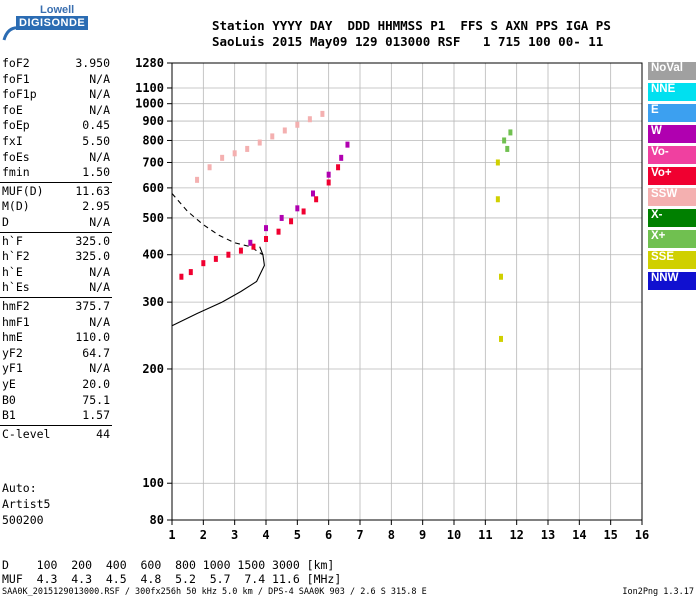 This screenshot has height=600, width=700. I want to click on y-tick-label: 700, so click(153, 162).